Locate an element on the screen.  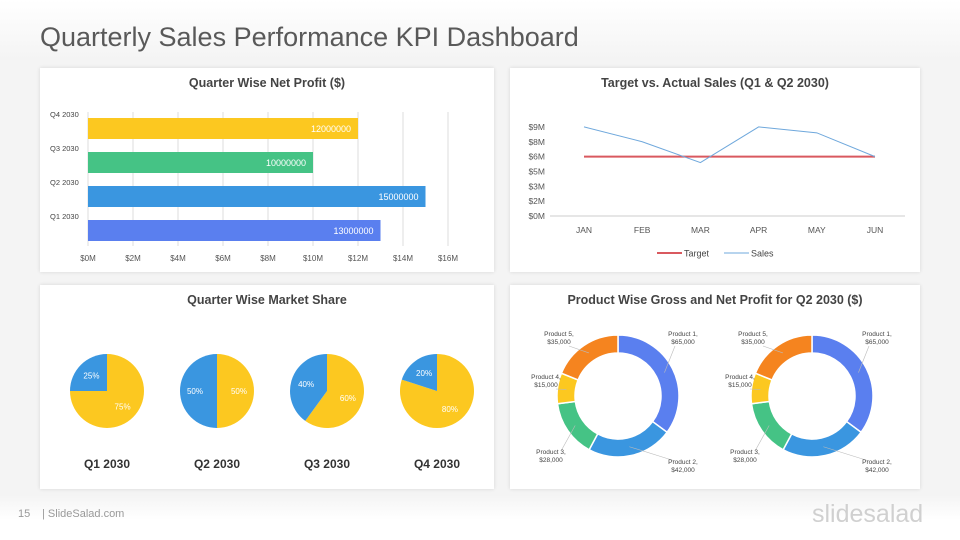
slice-label: 60% is located at coordinates (348, 398).